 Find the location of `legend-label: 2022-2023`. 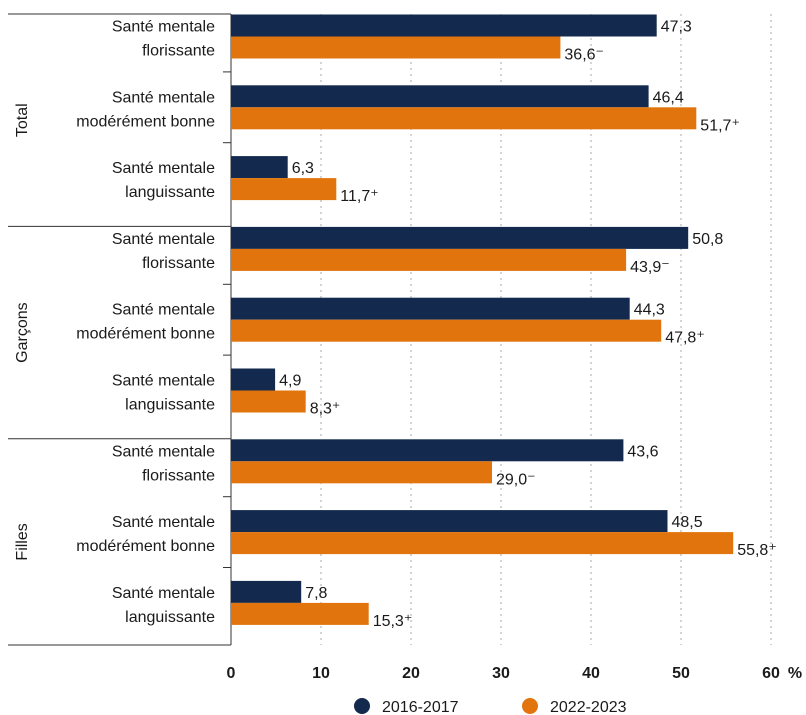

legend-label: 2022-2023 is located at coordinates (588, 707).